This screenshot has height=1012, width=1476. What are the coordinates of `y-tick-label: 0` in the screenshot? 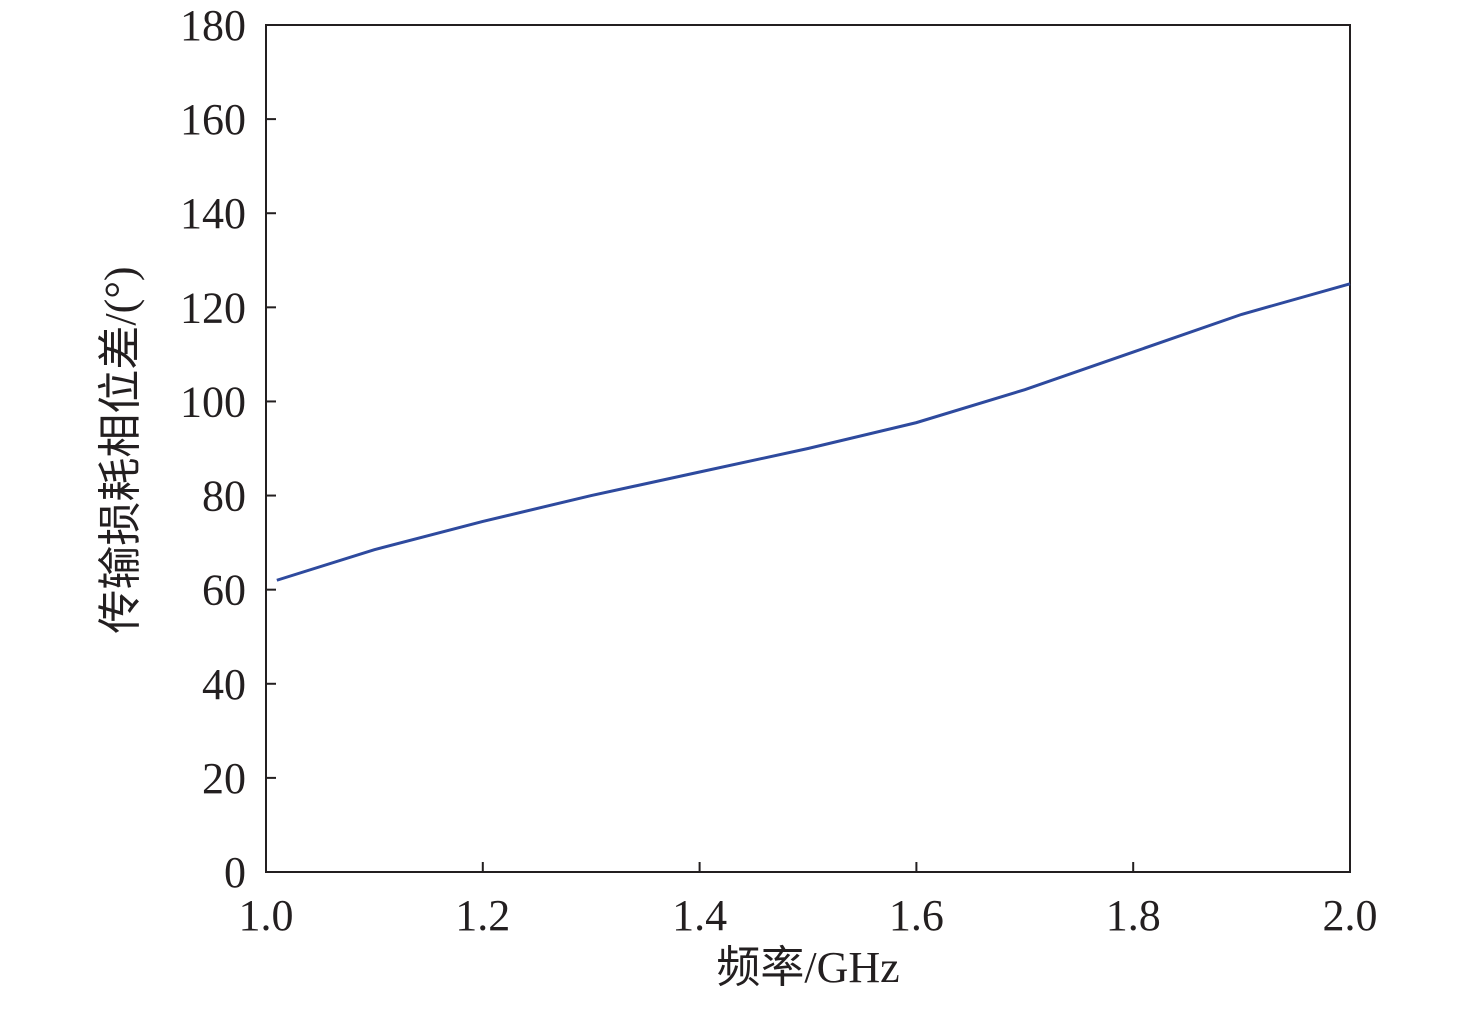 It's located at (235, 872).